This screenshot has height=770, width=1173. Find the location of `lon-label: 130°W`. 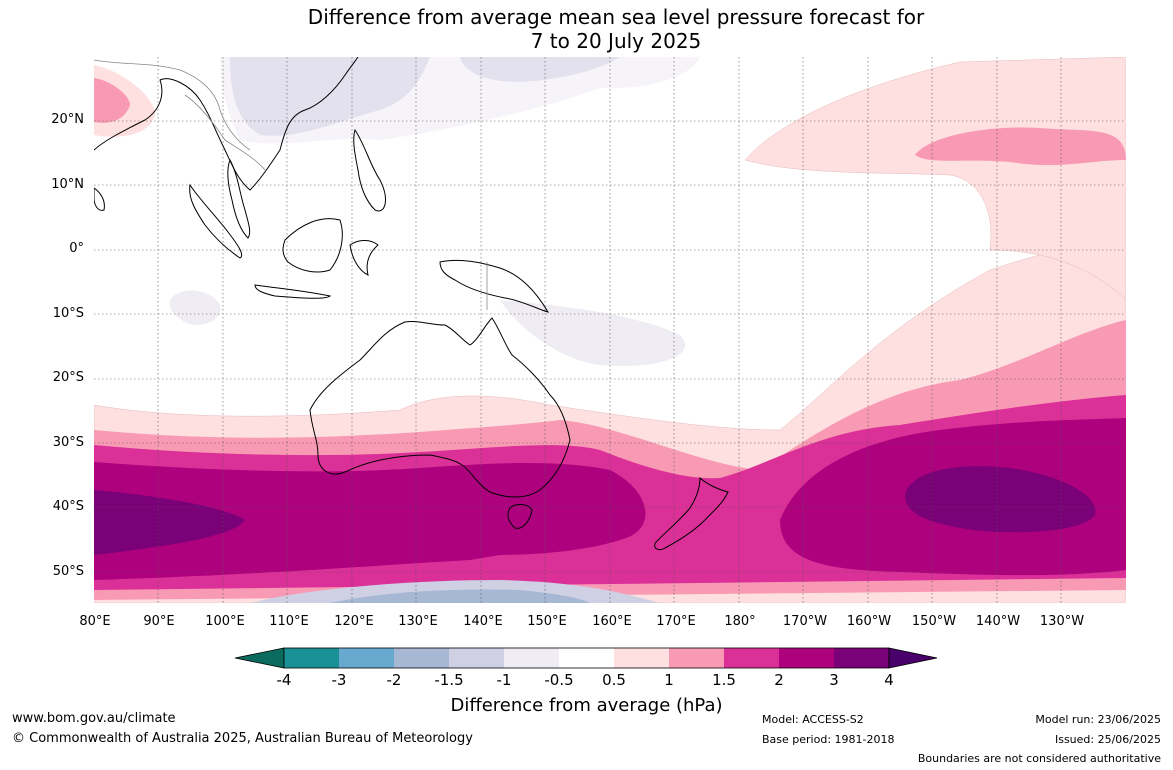

lon-label: 130°W is located at coordinates (1062, 621).